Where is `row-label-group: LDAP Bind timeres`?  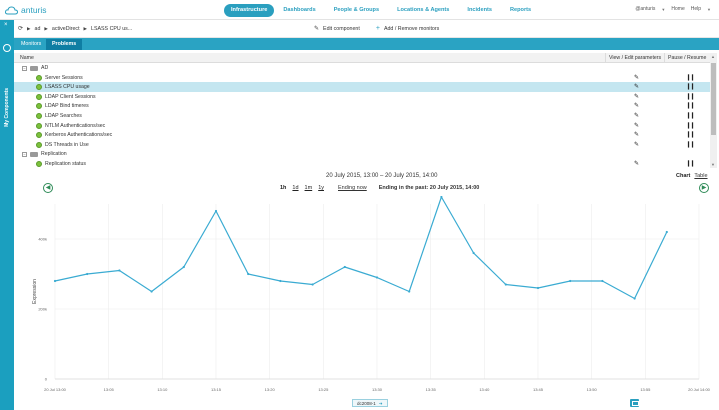
row-label-group: LDAP Bind timeres is located at coordinates (62, 106).